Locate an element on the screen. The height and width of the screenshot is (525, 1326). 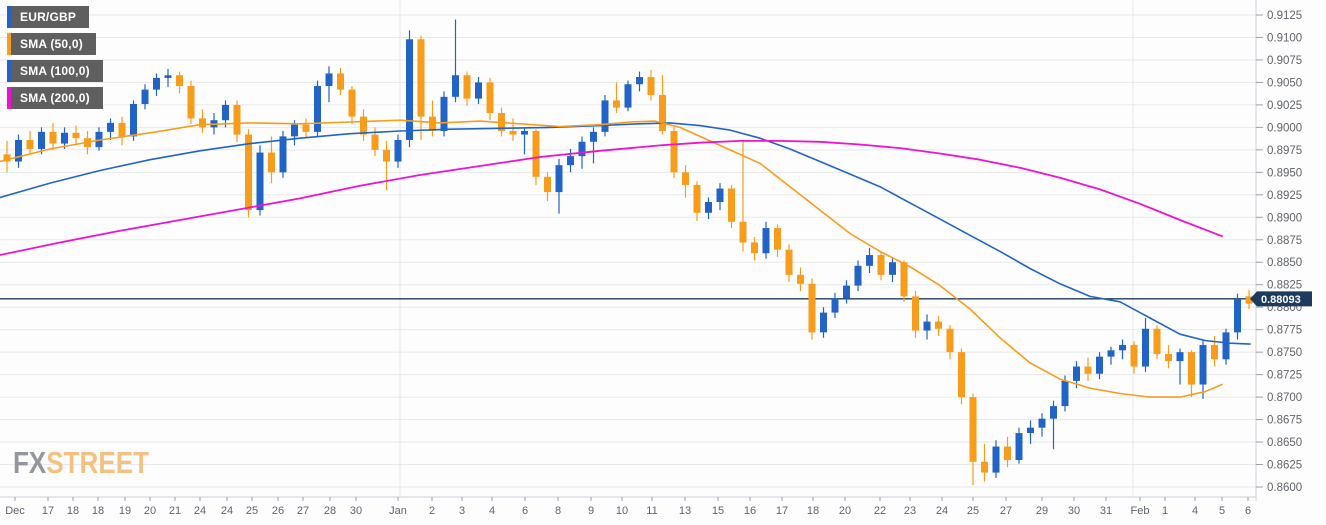
y-axis-tick-label: 0.8825 is located at coordinates (1284, 286).